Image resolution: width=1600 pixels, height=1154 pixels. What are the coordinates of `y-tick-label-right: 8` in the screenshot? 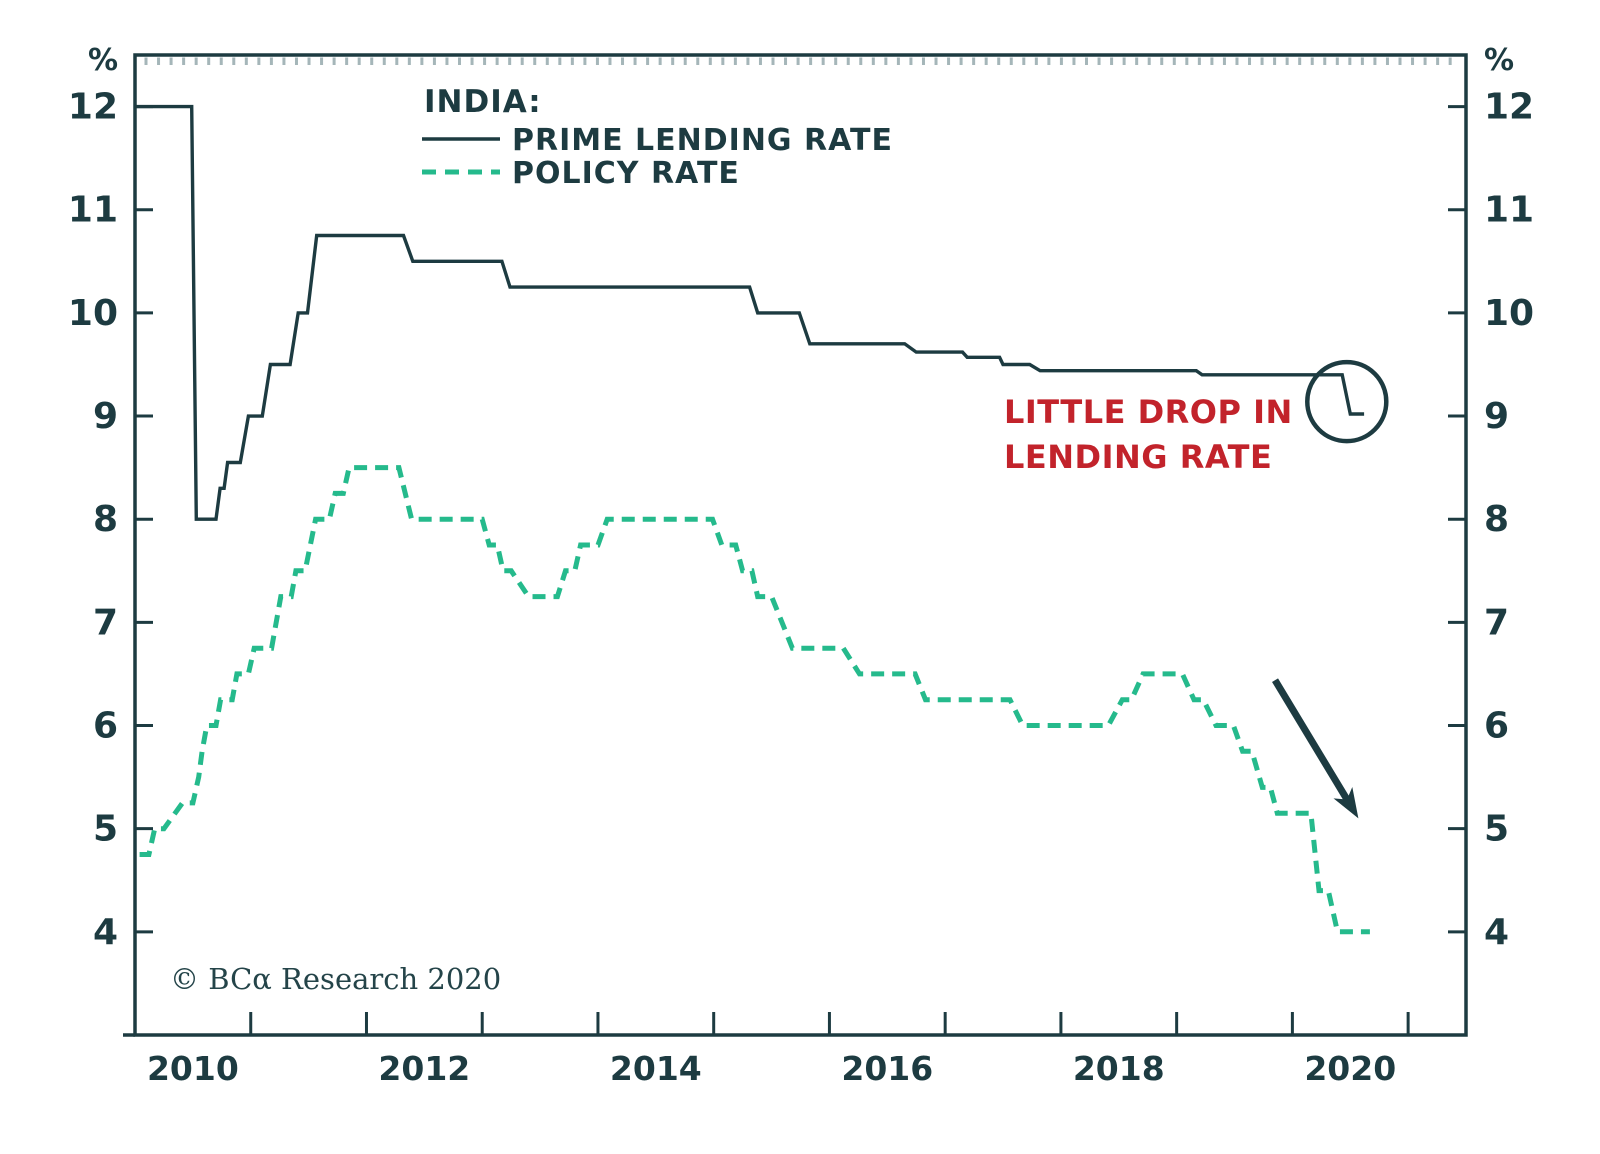 It's located at (1496, 519).